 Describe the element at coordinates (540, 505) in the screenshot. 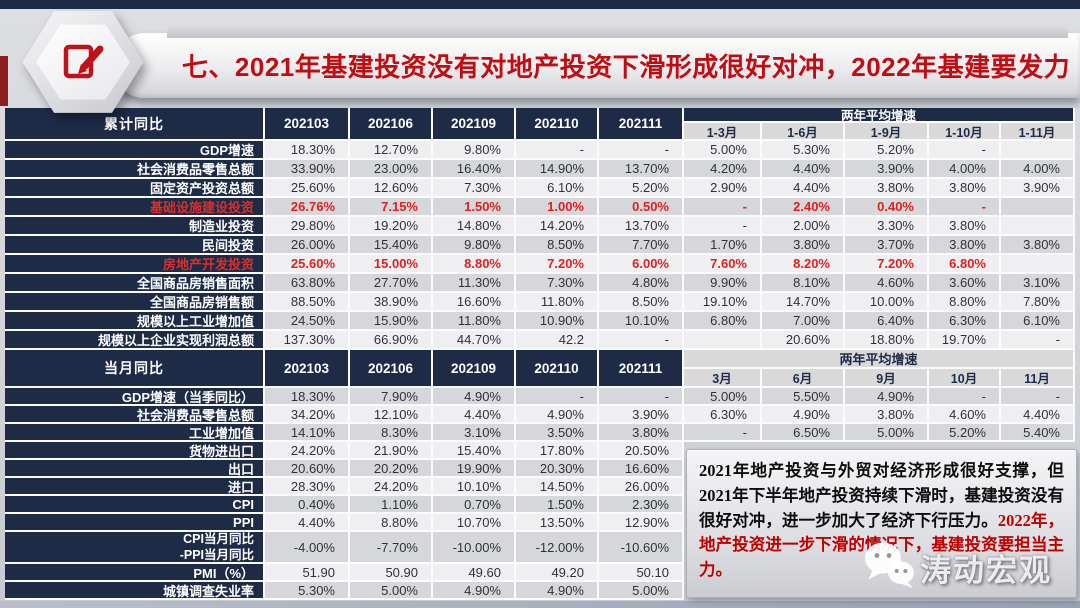

I see `table-row: CPI 0.40% 1.10% 0.70% 1.50% 2.30%` at that location.